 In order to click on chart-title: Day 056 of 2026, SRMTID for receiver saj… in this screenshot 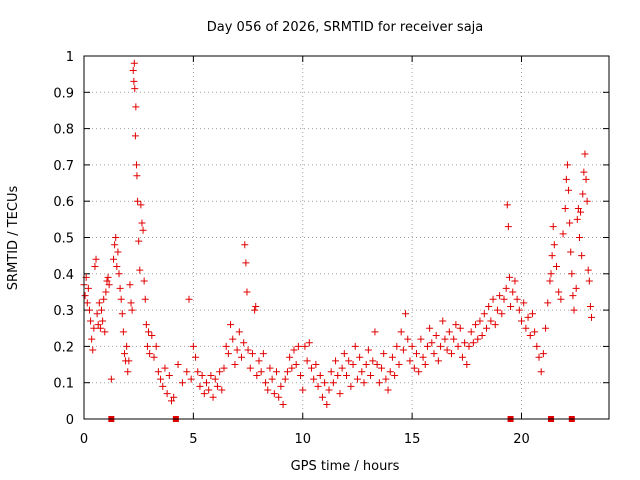, I will do `click(345, 27)`.